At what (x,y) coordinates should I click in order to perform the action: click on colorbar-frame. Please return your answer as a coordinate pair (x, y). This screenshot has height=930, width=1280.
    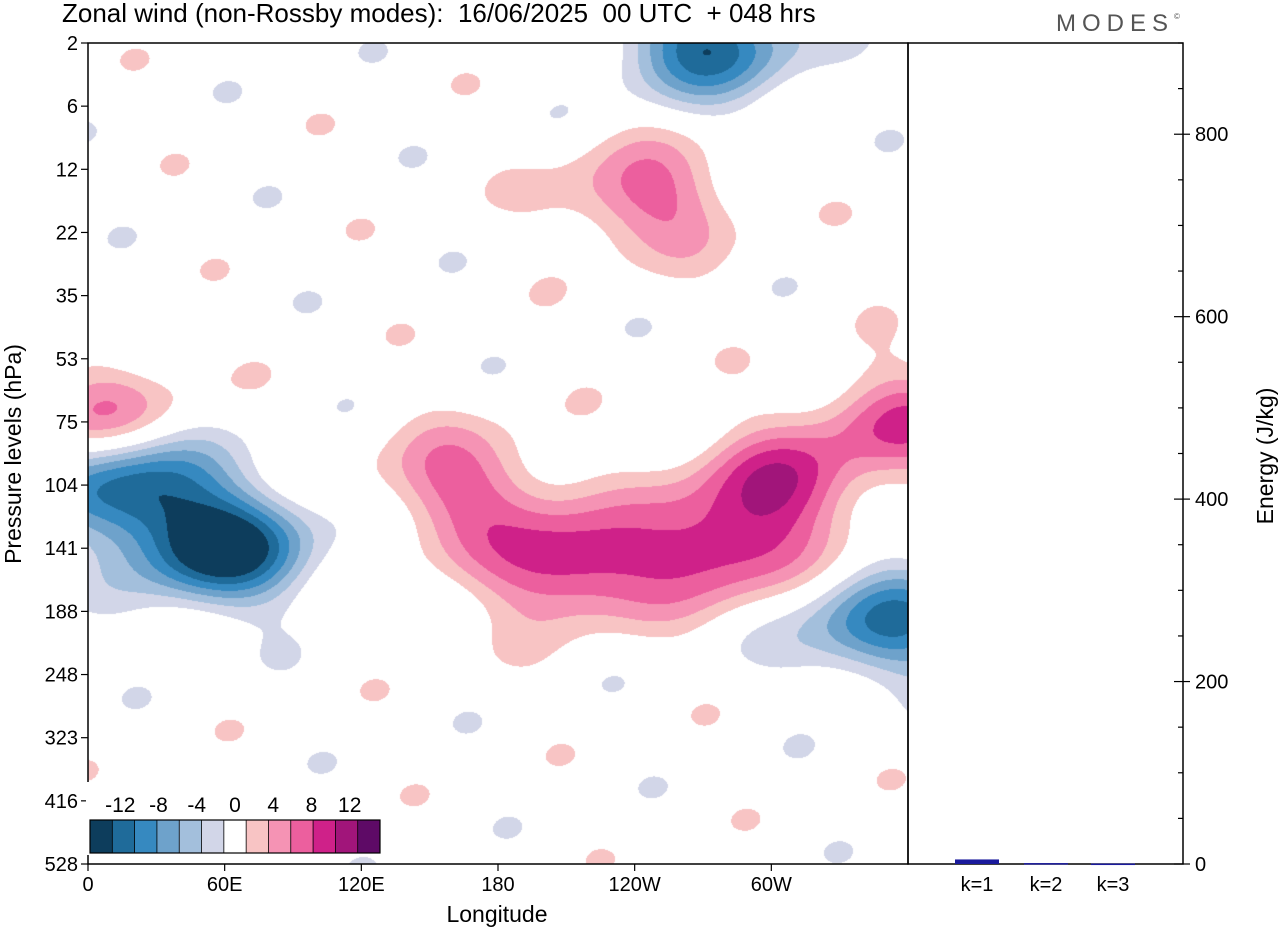
    Looking at the image, I should click on (235, 836).